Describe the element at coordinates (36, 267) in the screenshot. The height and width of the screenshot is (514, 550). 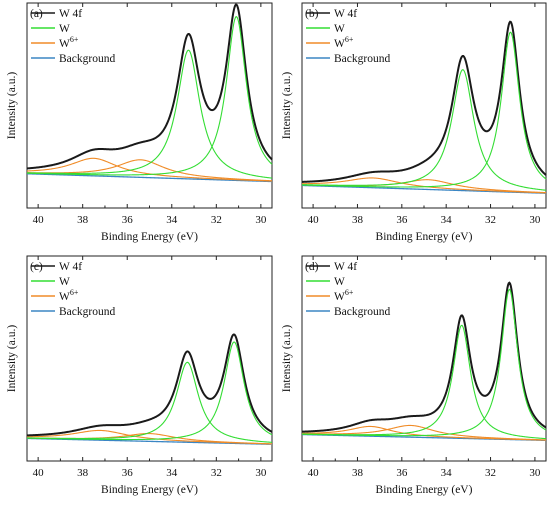
I see `panel-label: (c)` at that location.